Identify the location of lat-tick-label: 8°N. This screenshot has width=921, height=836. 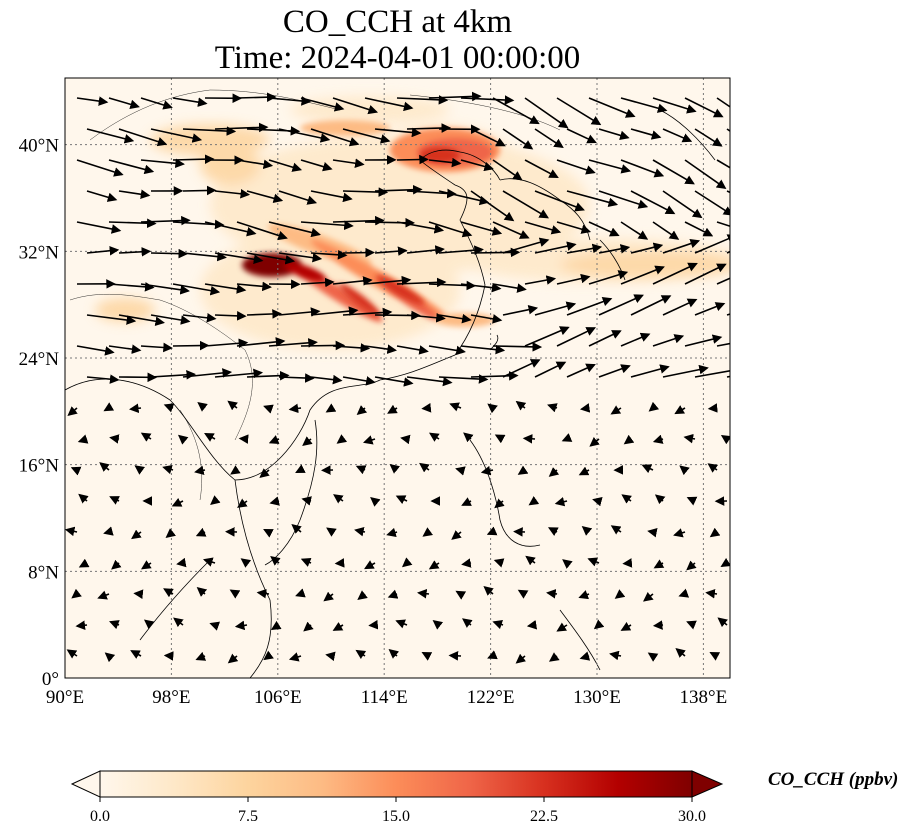
(43, 572).